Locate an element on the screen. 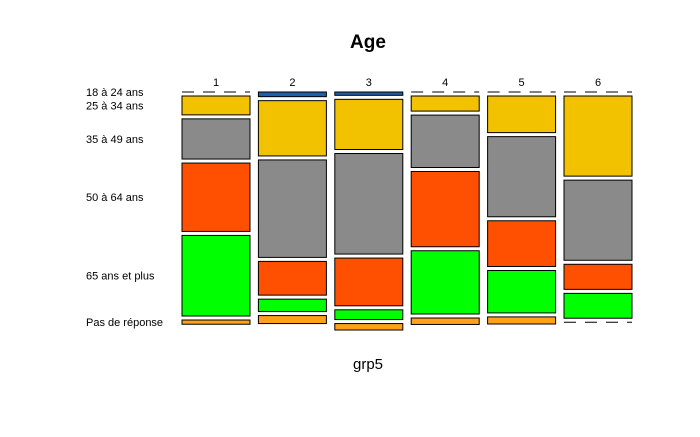 The image size is (700, 437). column-label-2: 2 is located at coordinates (292, 83).